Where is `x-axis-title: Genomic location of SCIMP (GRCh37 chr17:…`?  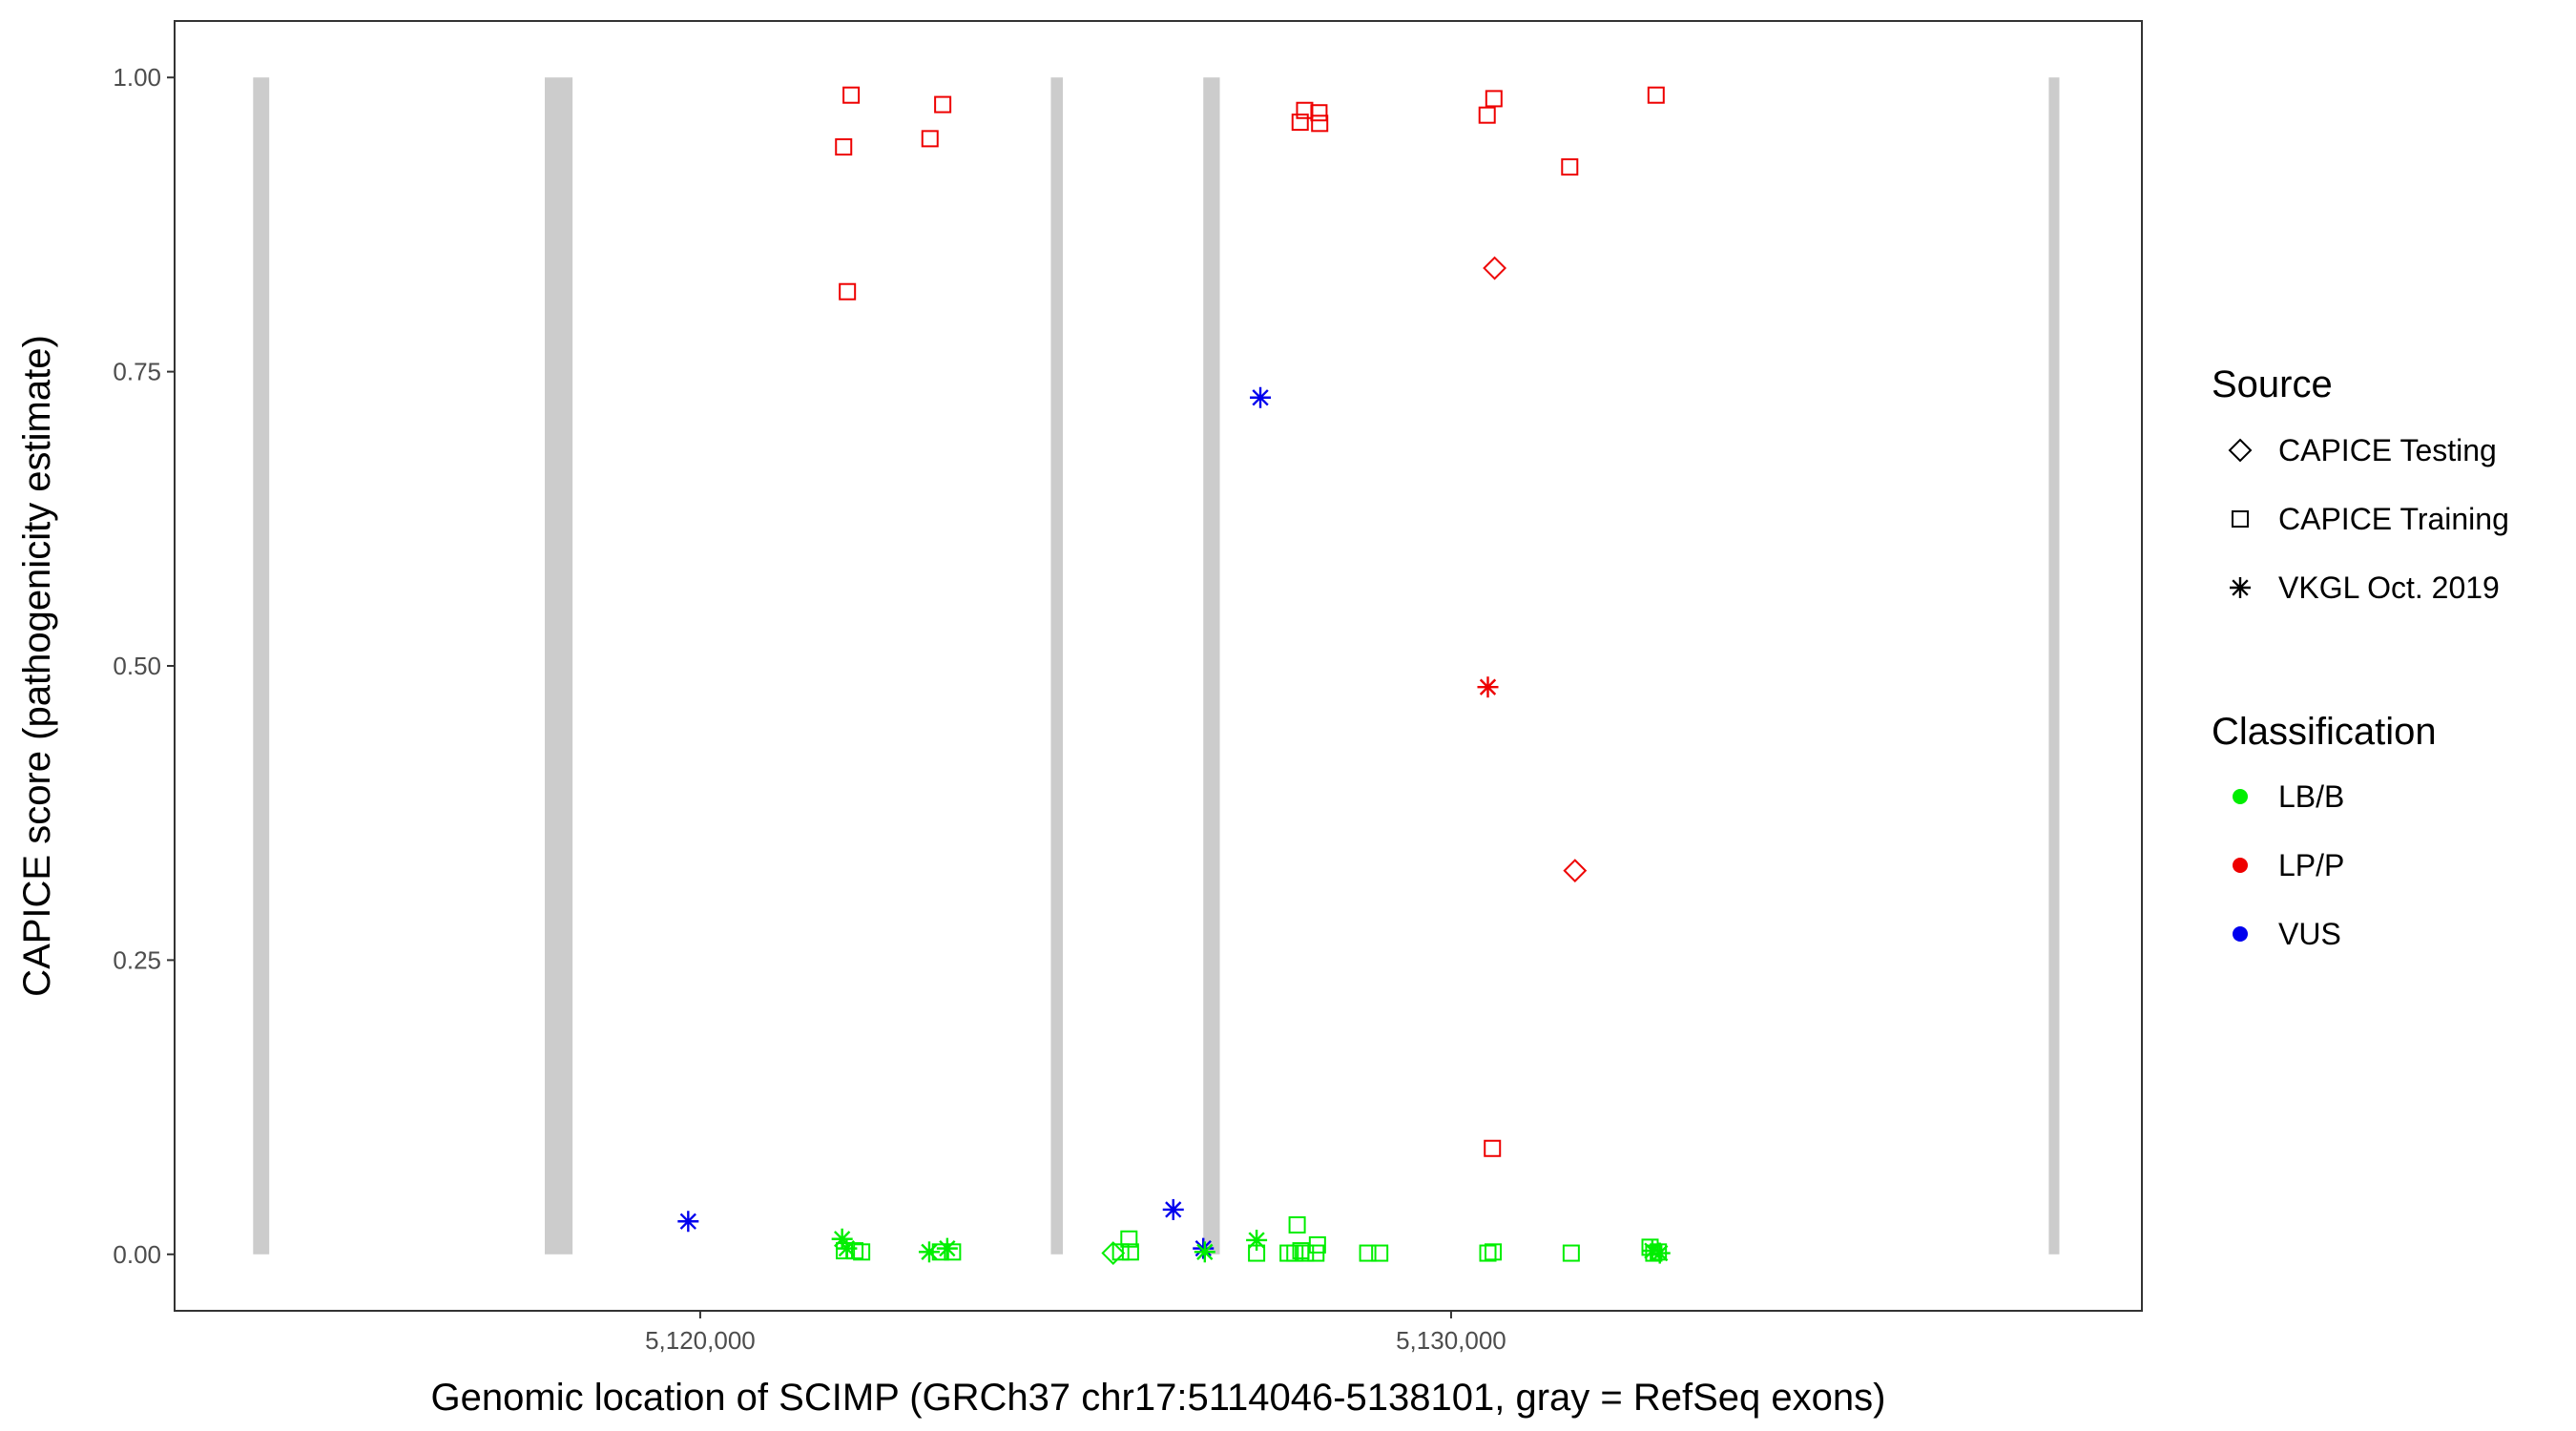 x-axis-title: Genomic location of SCIMP (GRCh37 chr17:… is located at coordinates (1158, 1398).